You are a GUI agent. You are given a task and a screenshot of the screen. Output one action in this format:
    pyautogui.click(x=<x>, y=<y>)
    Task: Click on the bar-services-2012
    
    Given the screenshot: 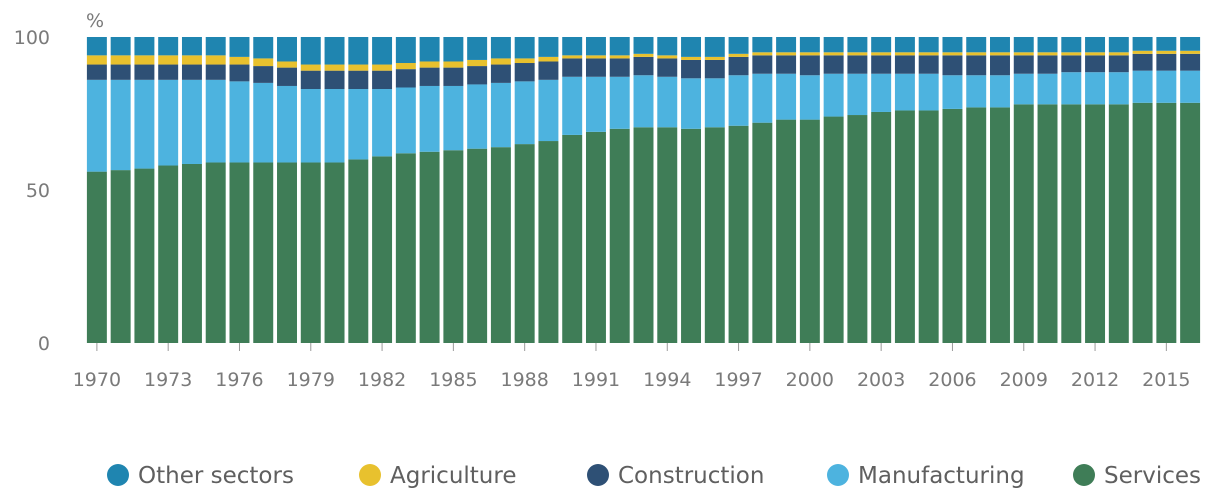 What is the action you would take?
    pyautogui.click(x=1095, y=223)
    